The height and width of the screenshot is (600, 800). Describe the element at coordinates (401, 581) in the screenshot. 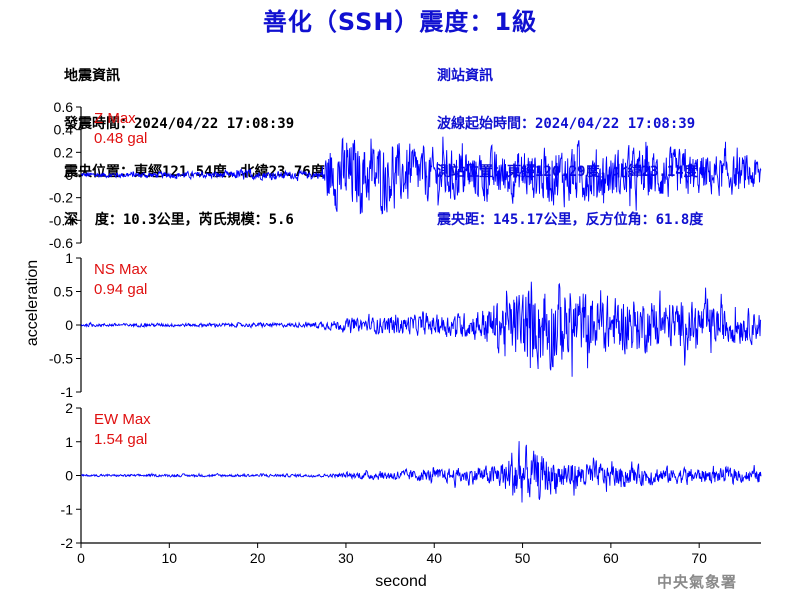

I see `x-axis-label: second` at that location.